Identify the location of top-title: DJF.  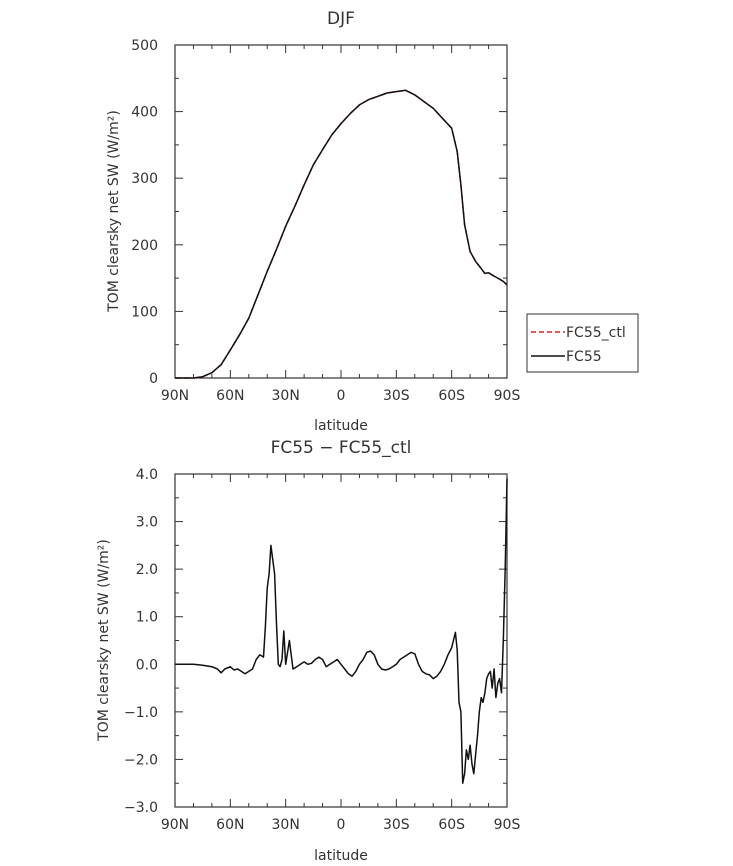
(341, 19).